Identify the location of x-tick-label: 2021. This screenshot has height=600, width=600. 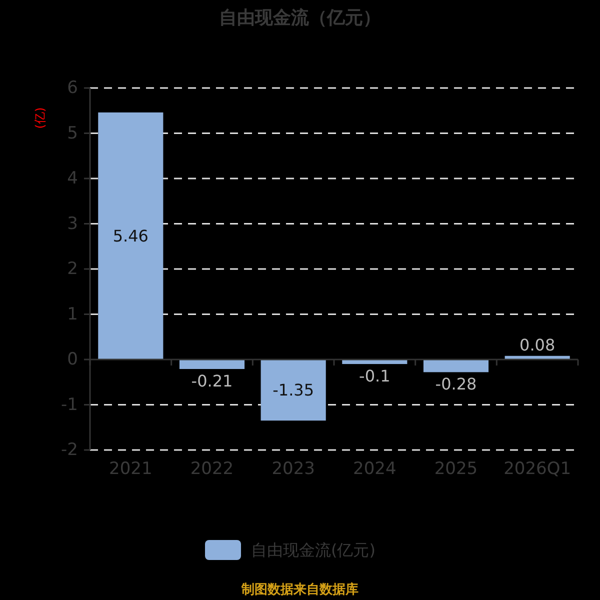
(130, 469).